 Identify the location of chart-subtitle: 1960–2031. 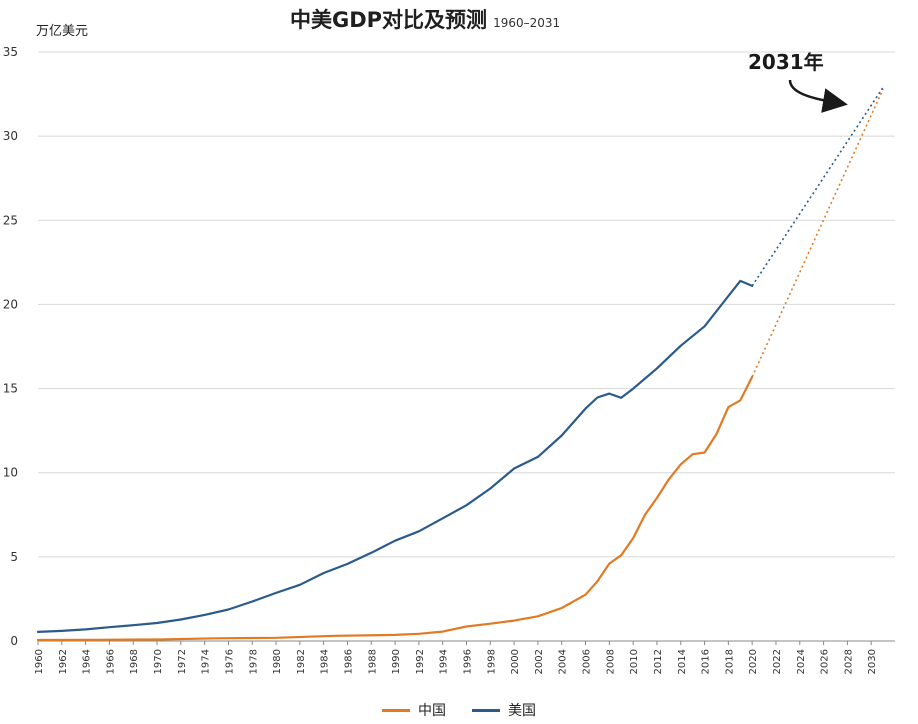
(527, 23).